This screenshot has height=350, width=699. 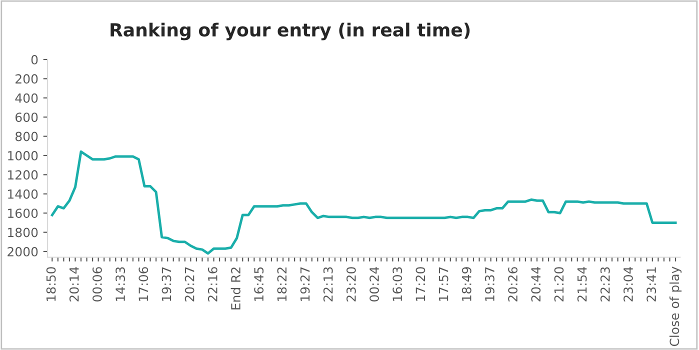 What do you see at coordinates (143, 284) in the screenshot?
I see `x-tick-label: 17:06` at bounding box center [143, 284].